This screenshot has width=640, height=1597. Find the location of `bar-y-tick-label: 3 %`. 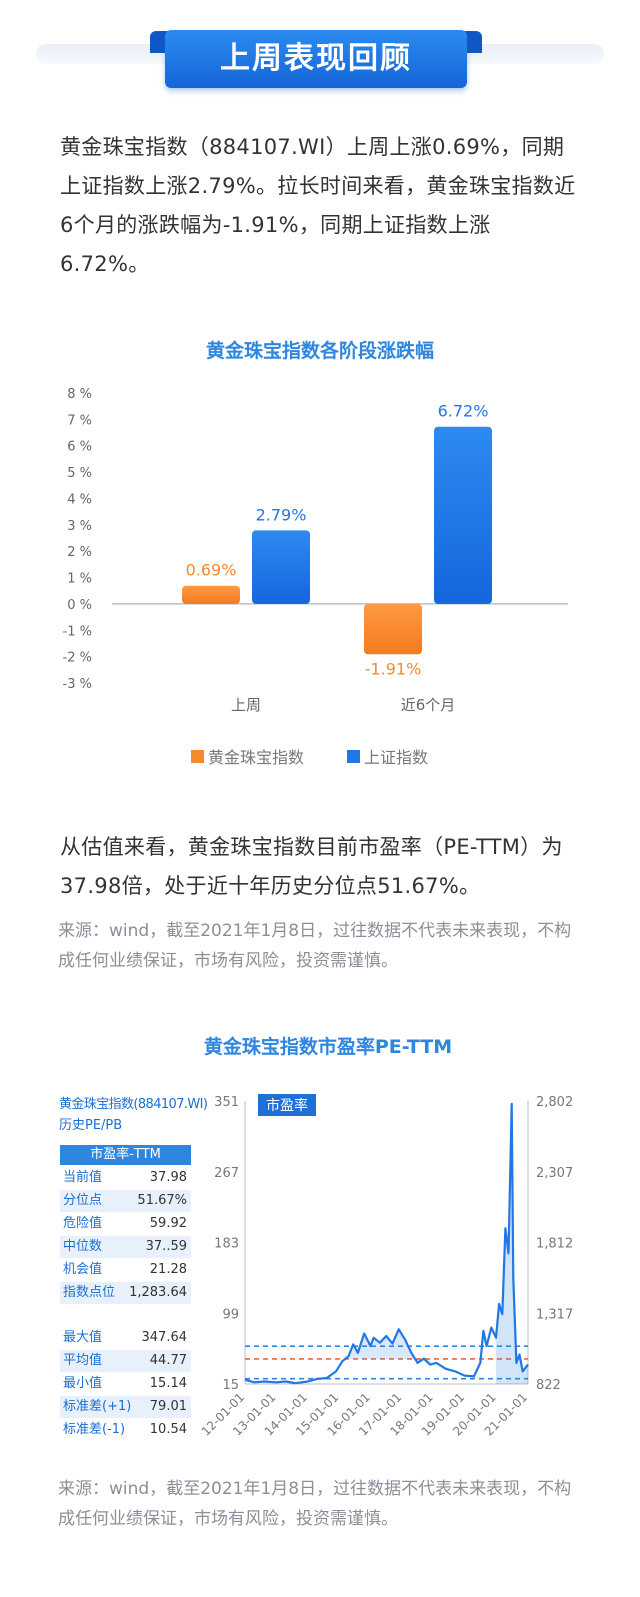

bar-y-tick-label: 3 % is located at coordinates (79, 526).